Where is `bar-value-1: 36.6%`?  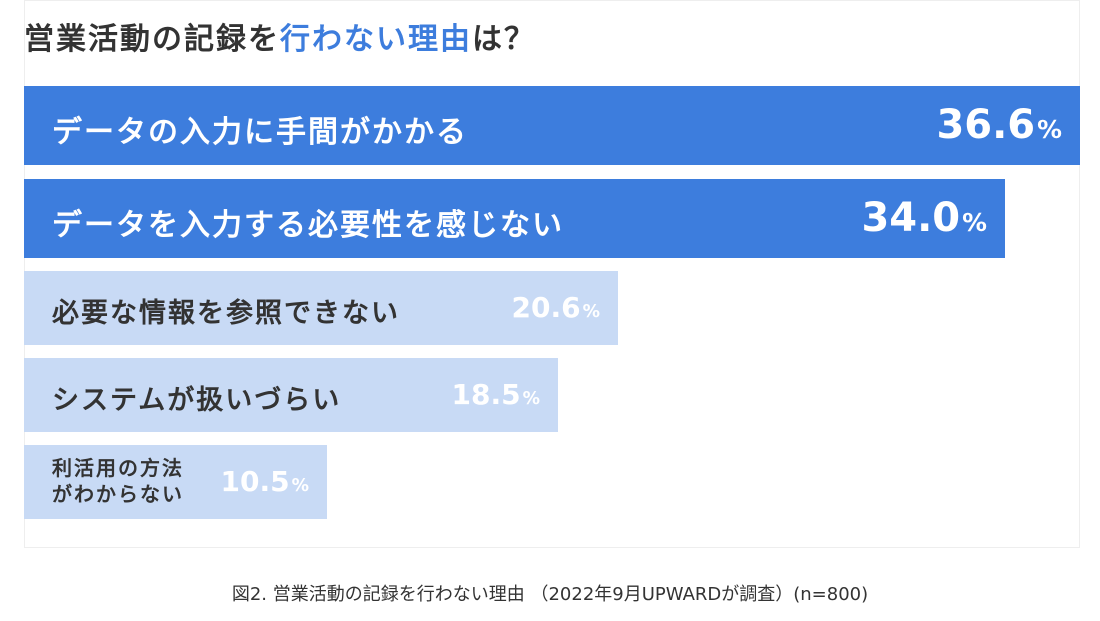 bar-value-1: 36.6% is located at coordinates (999, 125).